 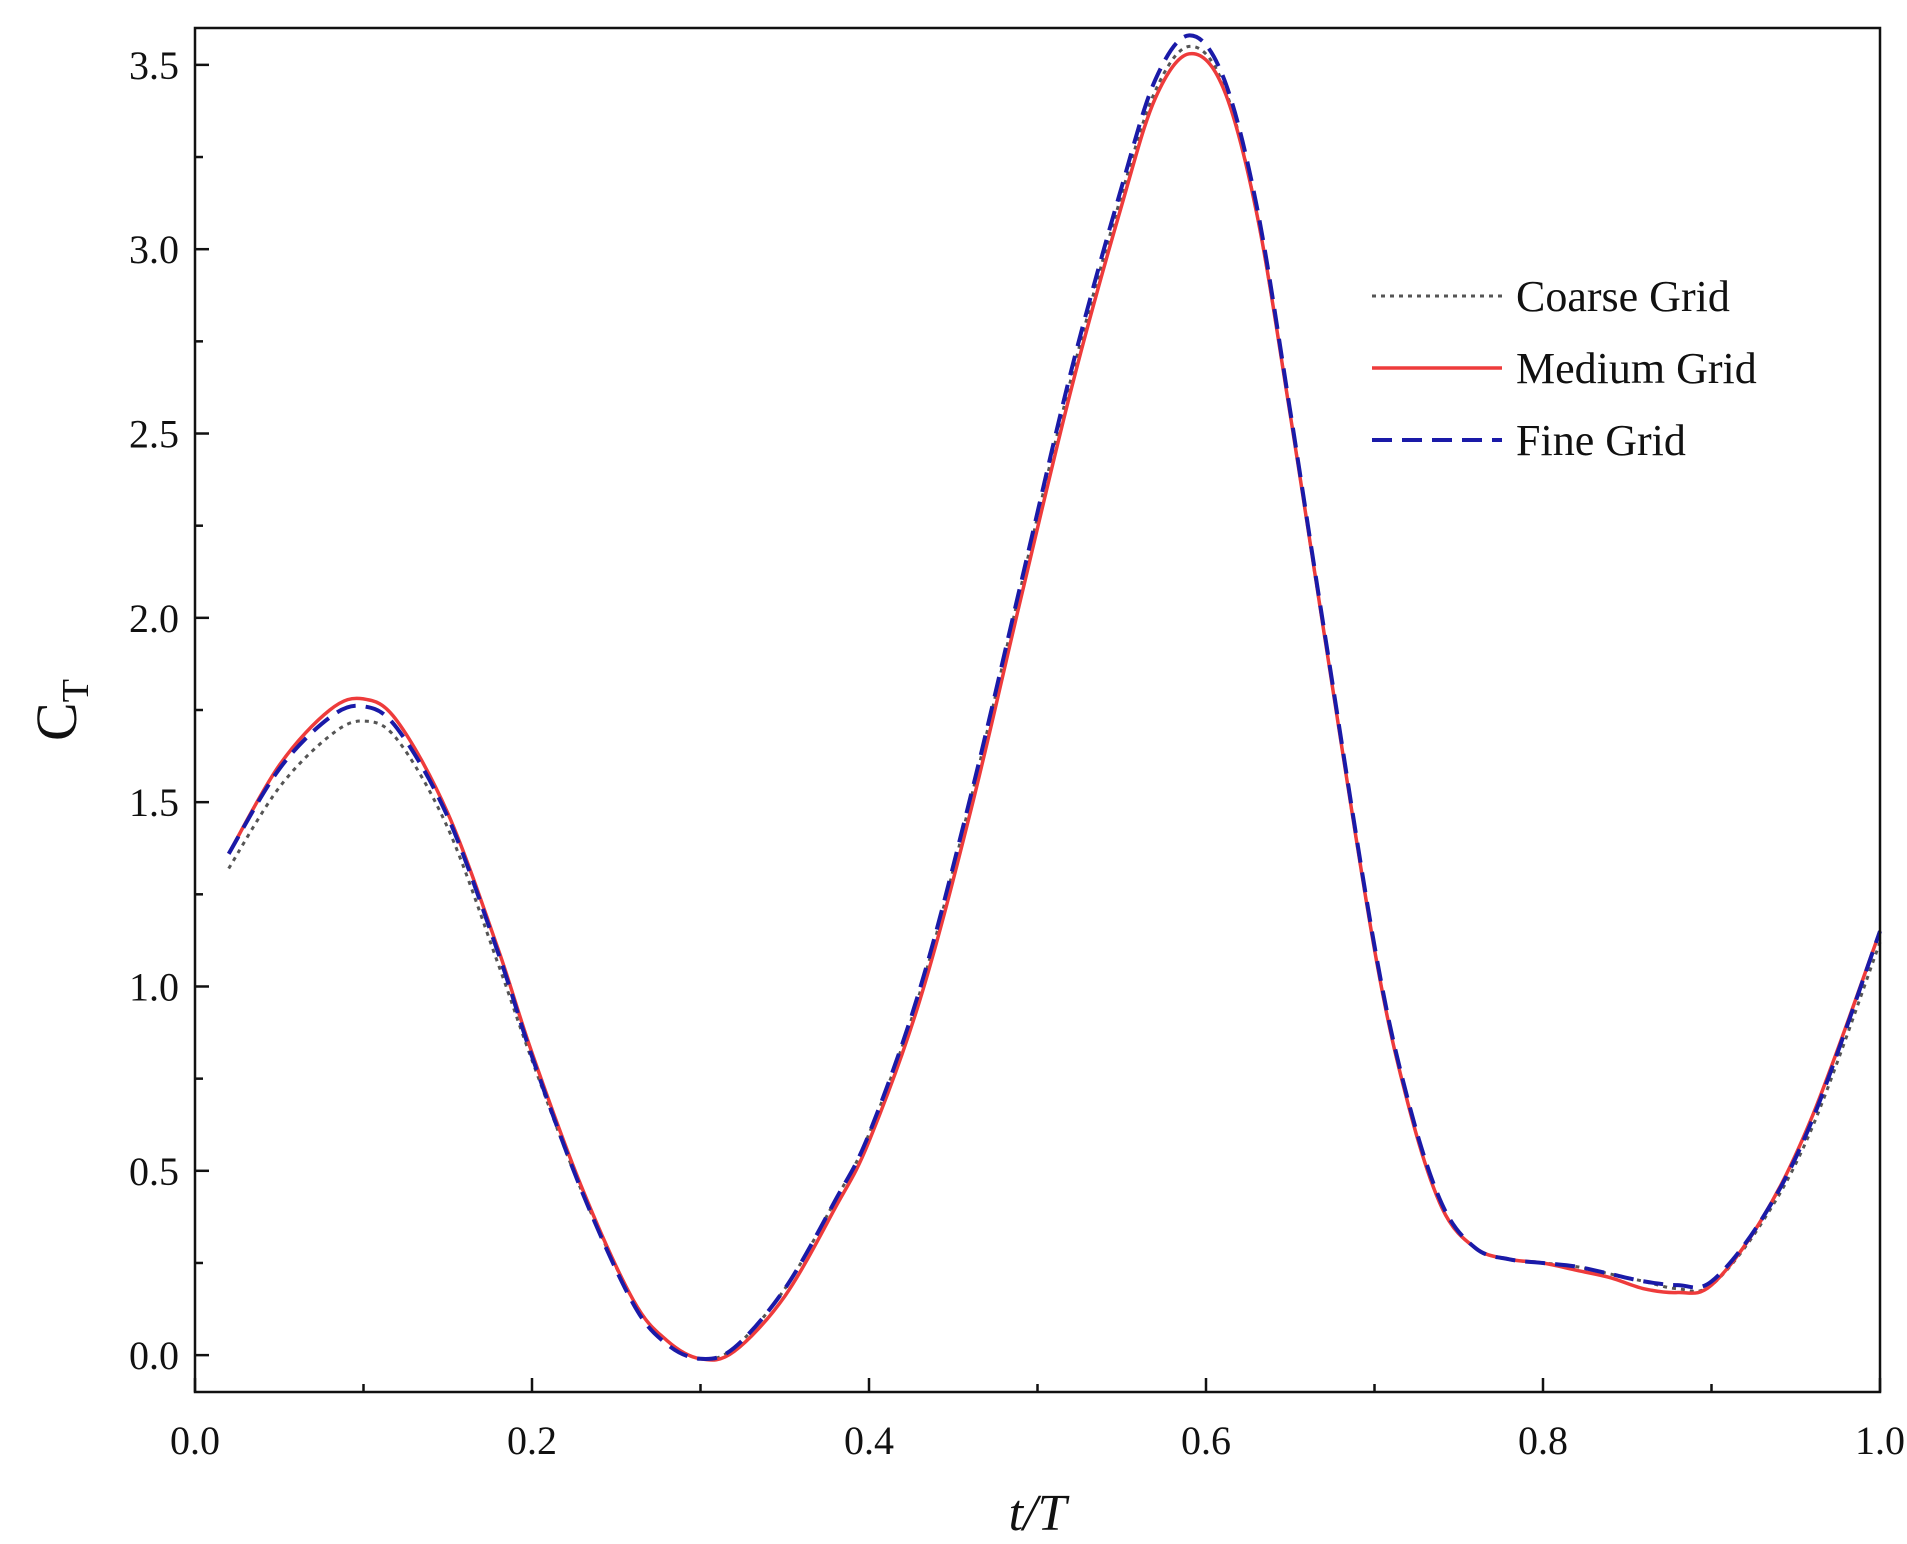 What do you see at coordinates (1206, 1440) in the screenshot?
I see `x-tick-label: 0.6` at bounding box center [1206, 1440].